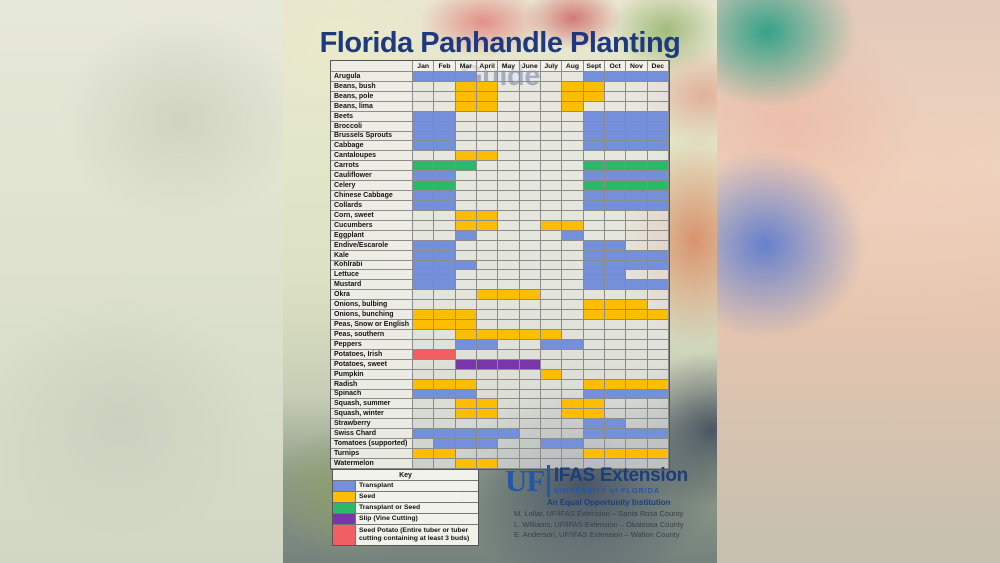 The image size is (1000, 563). Describe the element at coordinates (372, 205) in the screenshot. I see `crop-label: Collards` at that location.